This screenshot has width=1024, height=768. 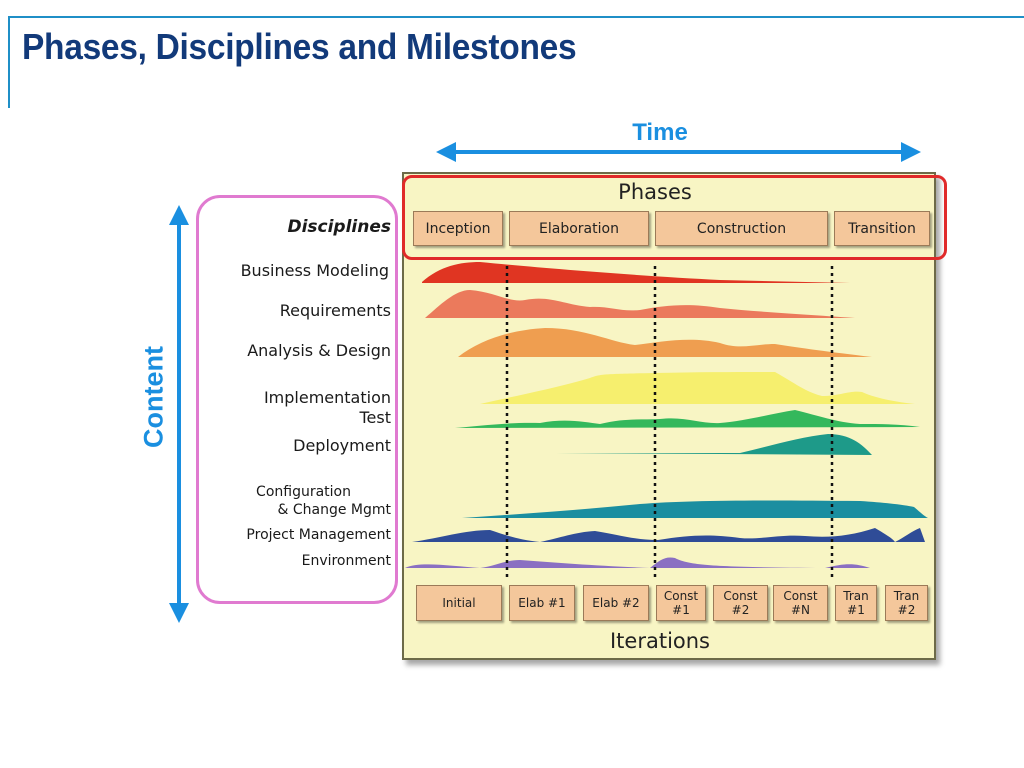 What do you see at coordinates (459, 603) in the screenshot?
I see `iteration-initial: Initial` at bounding box center [459, 603].